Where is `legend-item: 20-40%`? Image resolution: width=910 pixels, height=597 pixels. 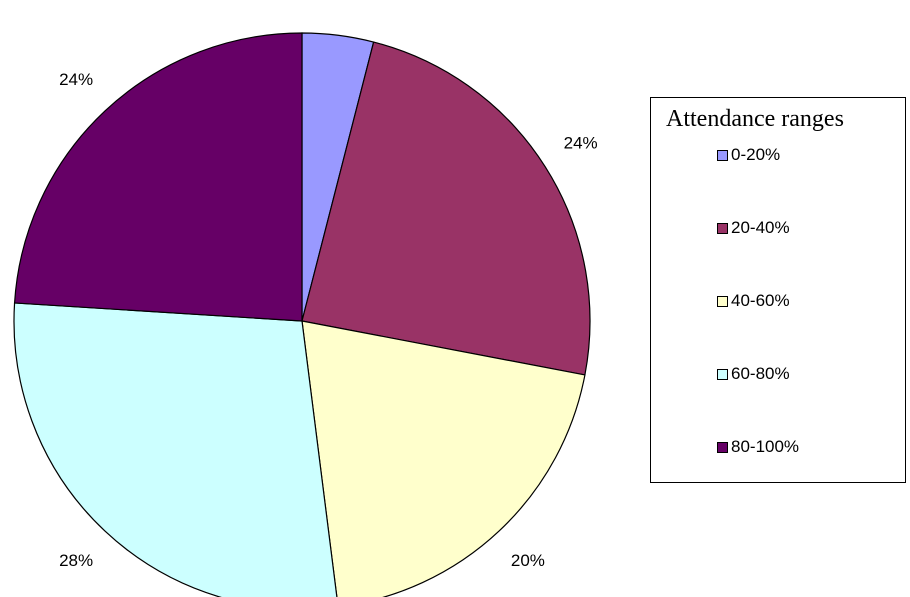
legend-item: 20-40% is located at coordinates (753, 228).